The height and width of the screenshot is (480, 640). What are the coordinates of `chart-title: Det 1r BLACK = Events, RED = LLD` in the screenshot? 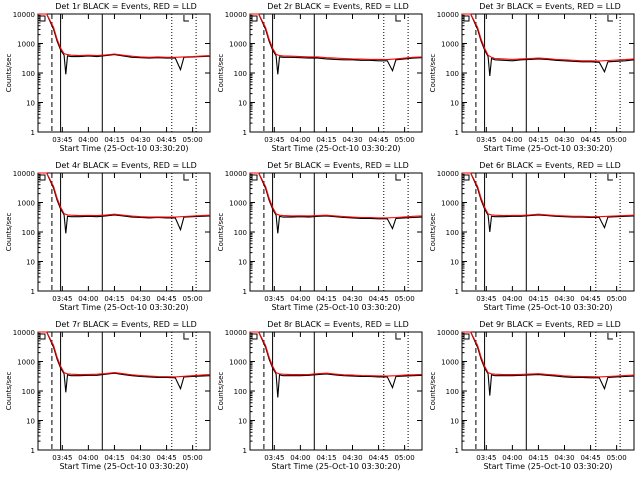 It's located at (126, 6).